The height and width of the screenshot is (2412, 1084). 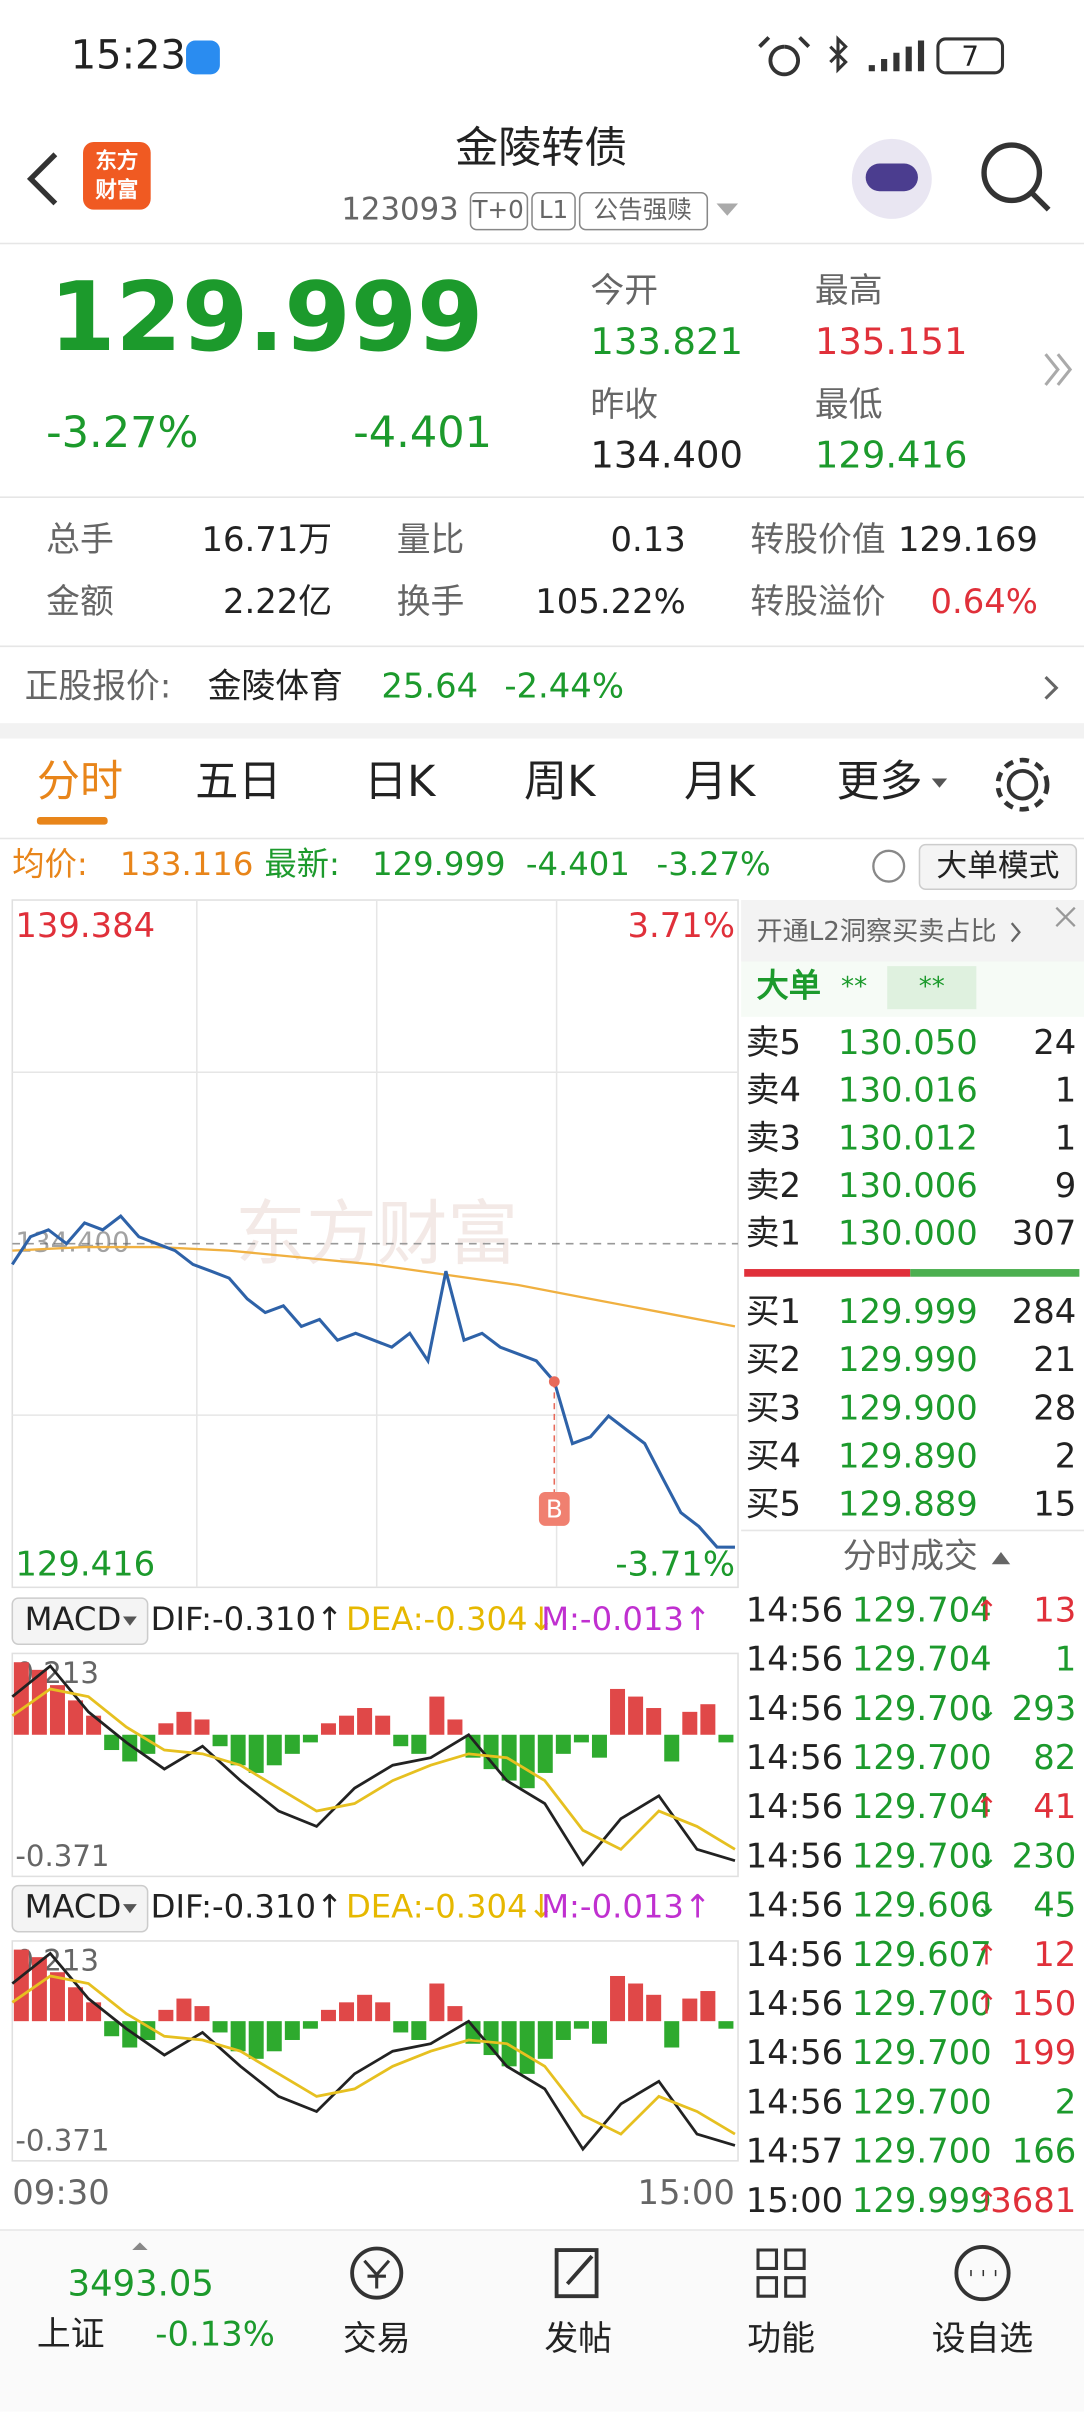 What do you see at coordinates (42, 179) in the screenshot?
I see `back-button` at bounding box center [42, 179].